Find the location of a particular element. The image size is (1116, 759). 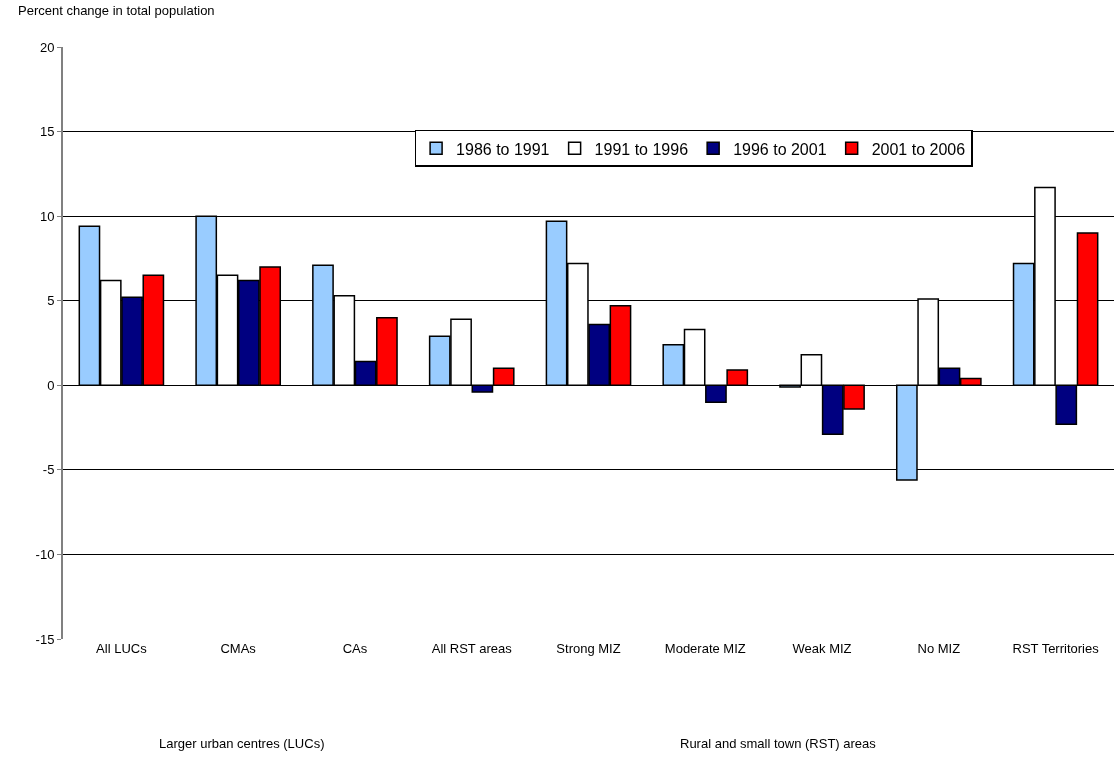

y-tick-label: 0 is located at coordinates (51, 385).